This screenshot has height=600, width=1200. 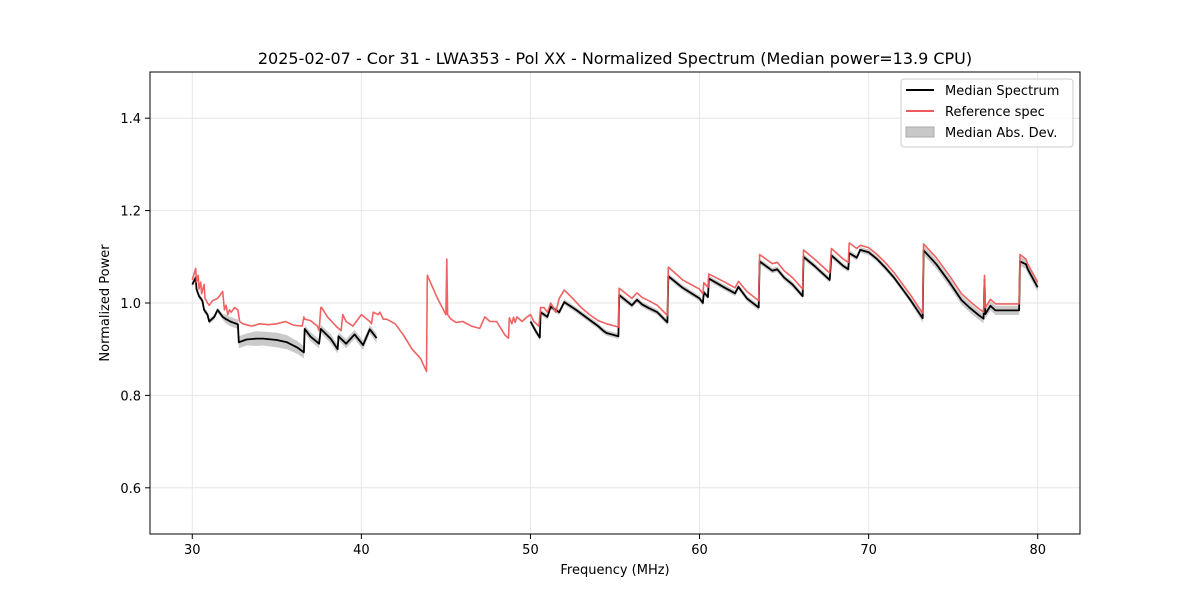 What do you see at coordinates (130, 489) in the screenshot?
I see `y-tick-label: 0.6` at bounding box center [130, 489].